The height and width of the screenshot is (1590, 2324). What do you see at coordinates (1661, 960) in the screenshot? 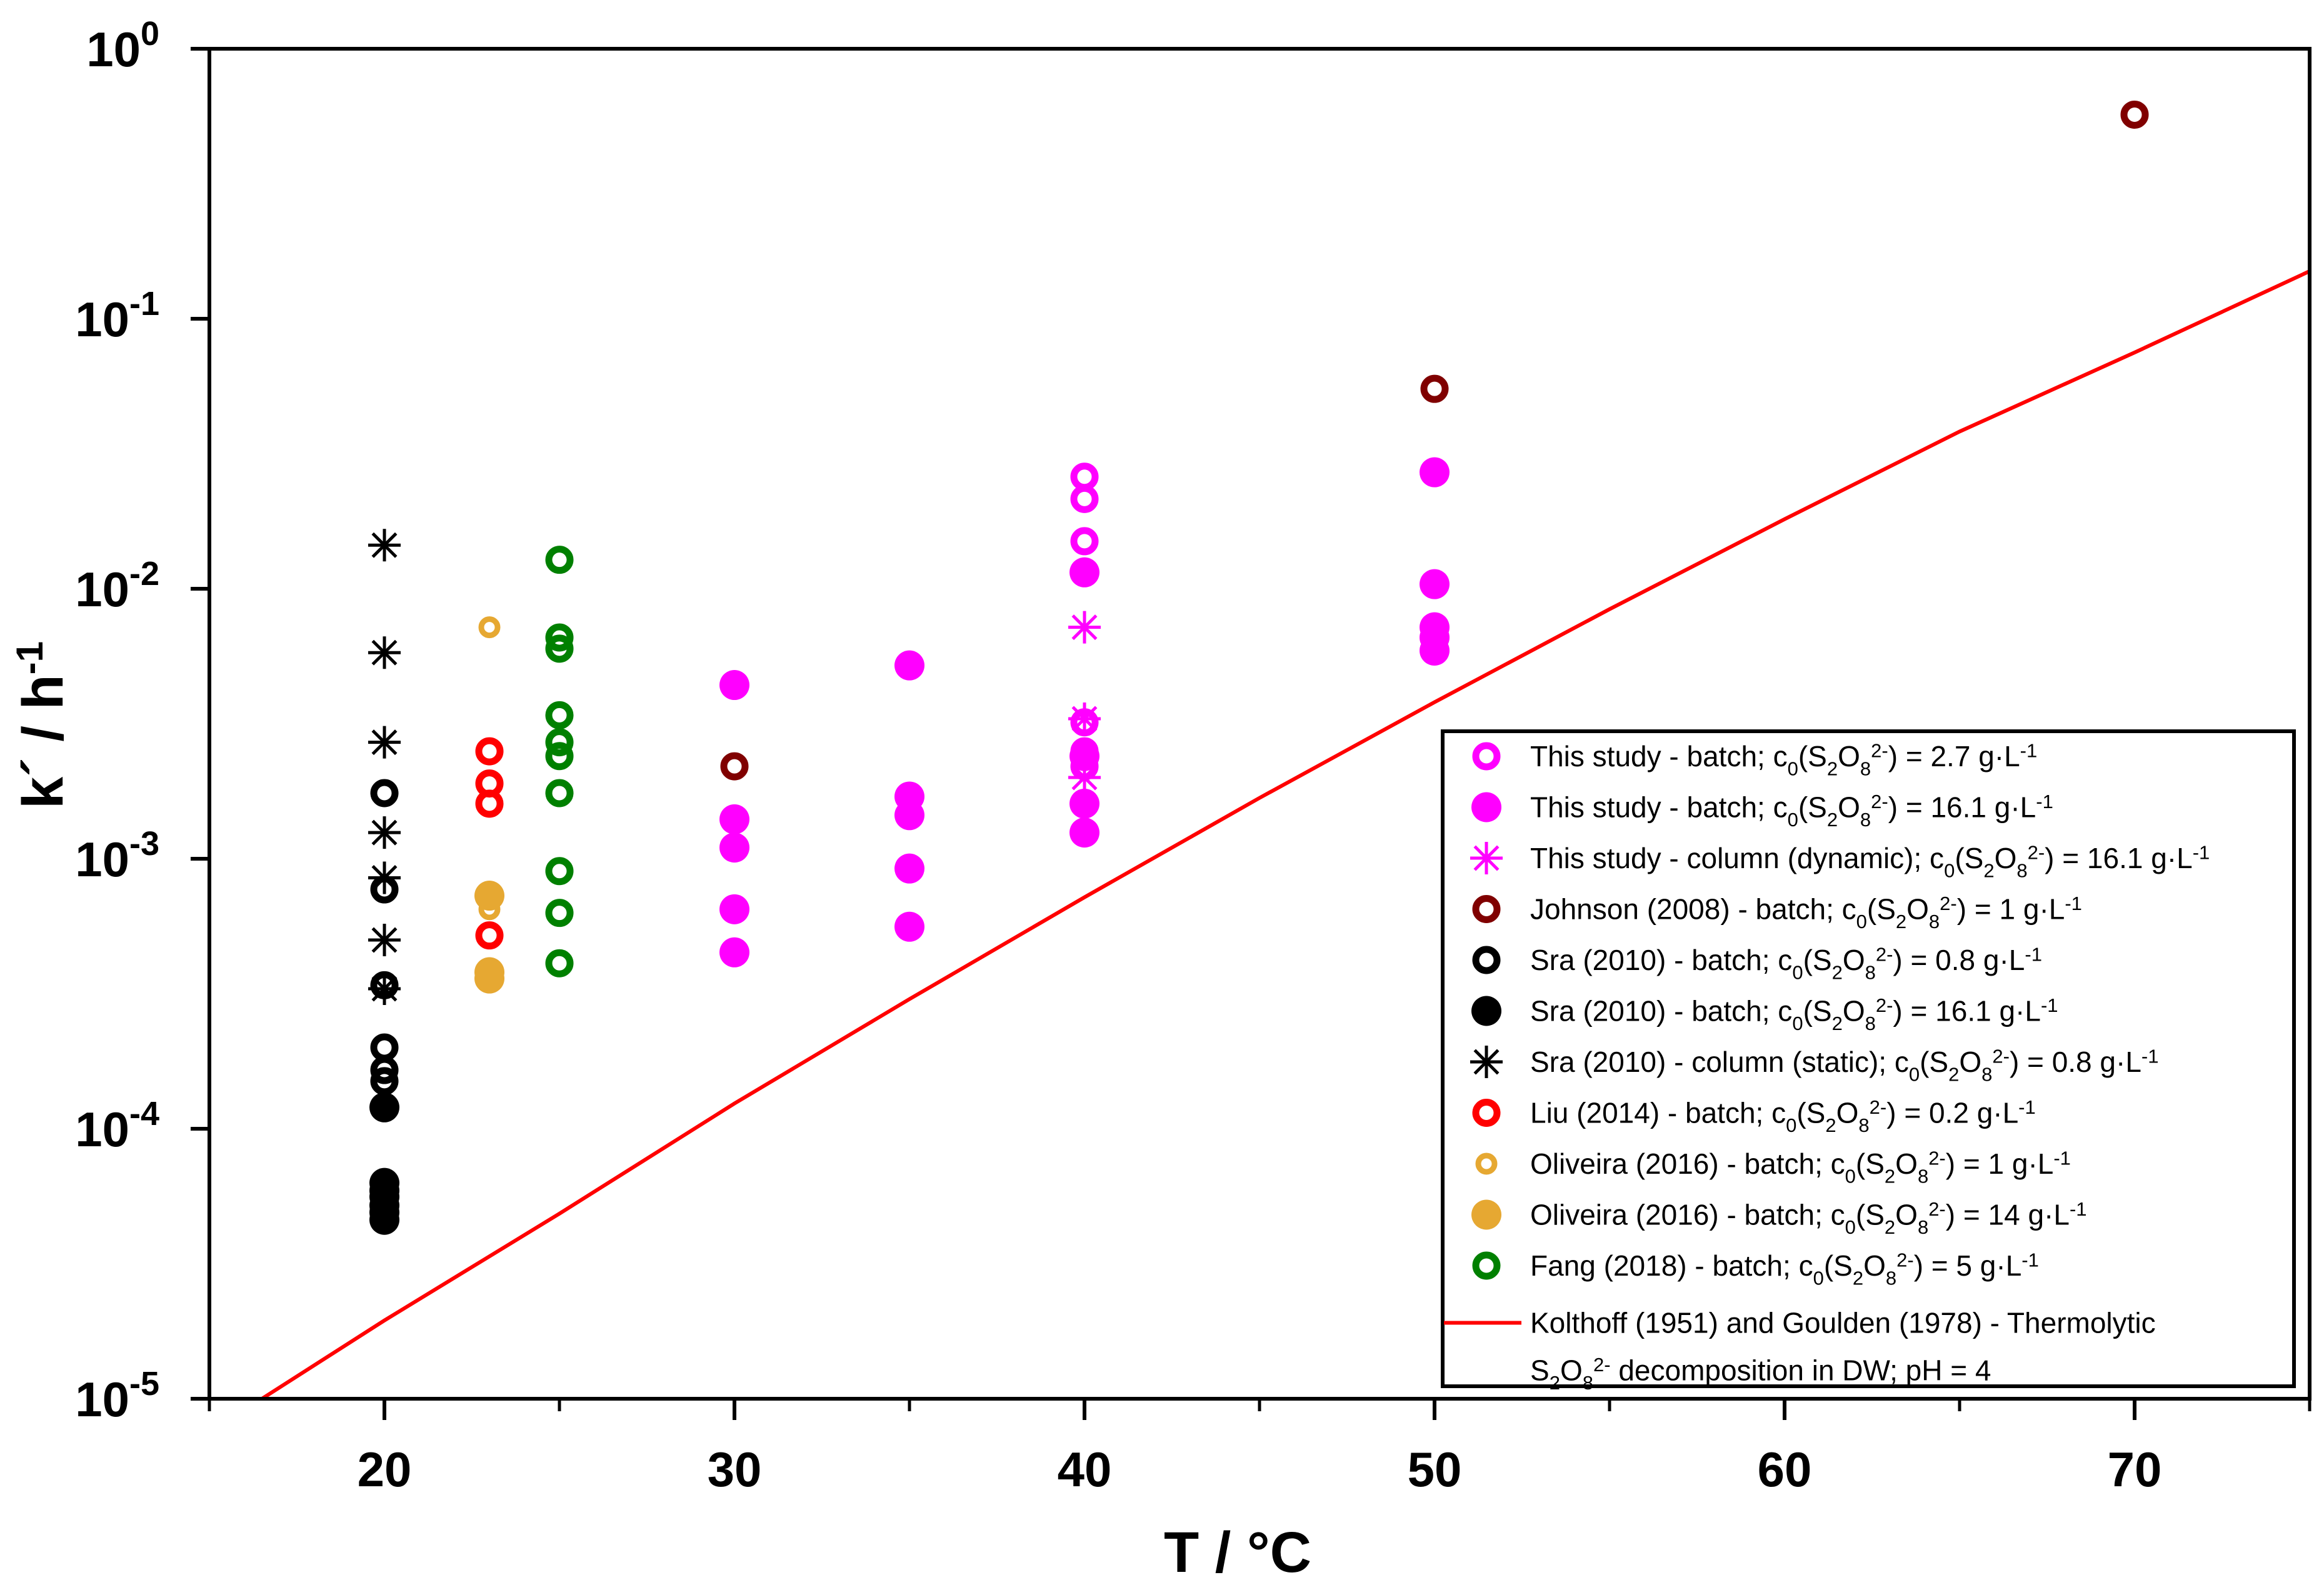
I see `text-run: Sra (2010) - batch; c` at bounding box center [1661, 960].